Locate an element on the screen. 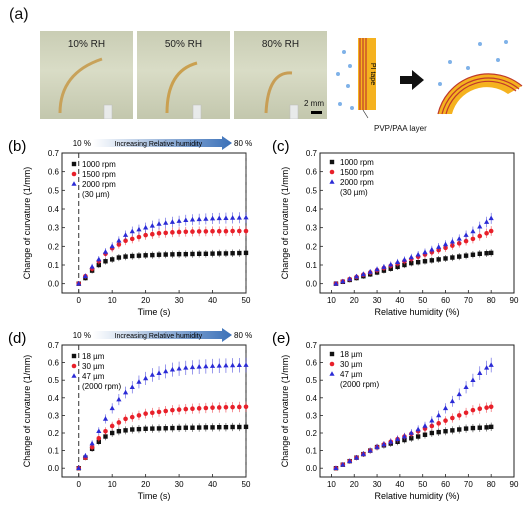 This screenshot has width=528, height=524. panel-e-label: (e) is located at coordinates (281, 338).